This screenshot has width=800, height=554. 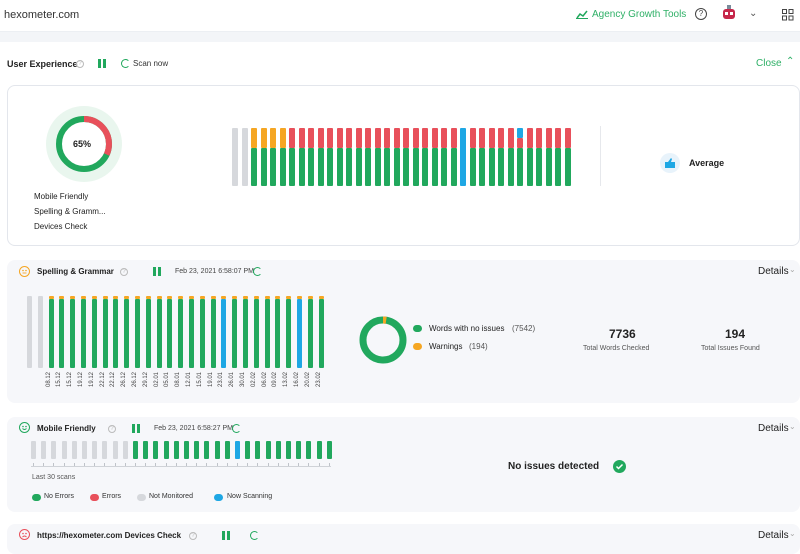 I want to click on ux-item-devices: Devices Check, so click(x=61, y=226).